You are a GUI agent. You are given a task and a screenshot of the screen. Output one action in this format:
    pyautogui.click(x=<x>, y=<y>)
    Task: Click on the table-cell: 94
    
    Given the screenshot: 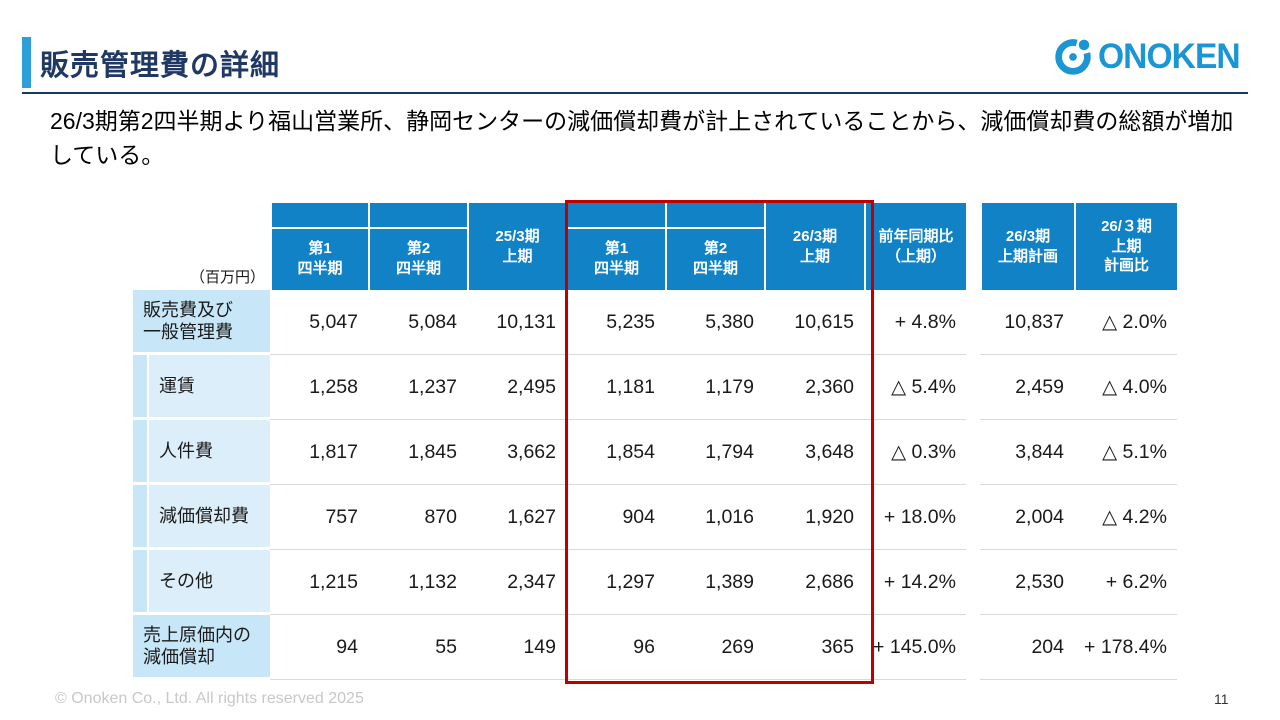 What is the action you would take?
    pyautogui.click(x=319, y=647)
    